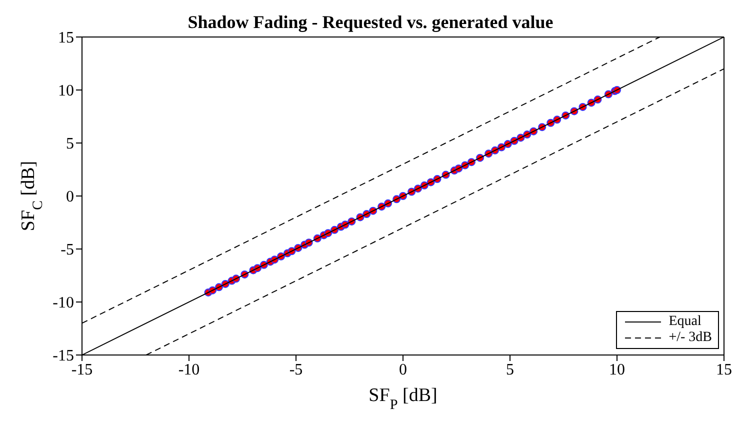  What do you see at coordinates (66, 91) in the screenshot?
I see `y-tick-label: 10` at bounding box center [66, 91].